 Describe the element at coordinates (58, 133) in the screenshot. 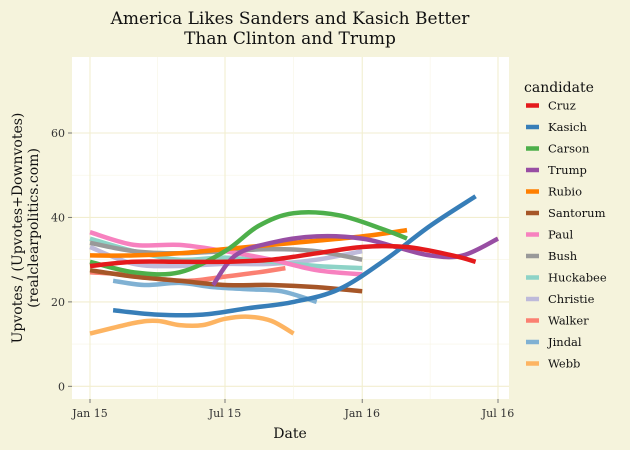

I see `y-tick-label: 60` at that location.